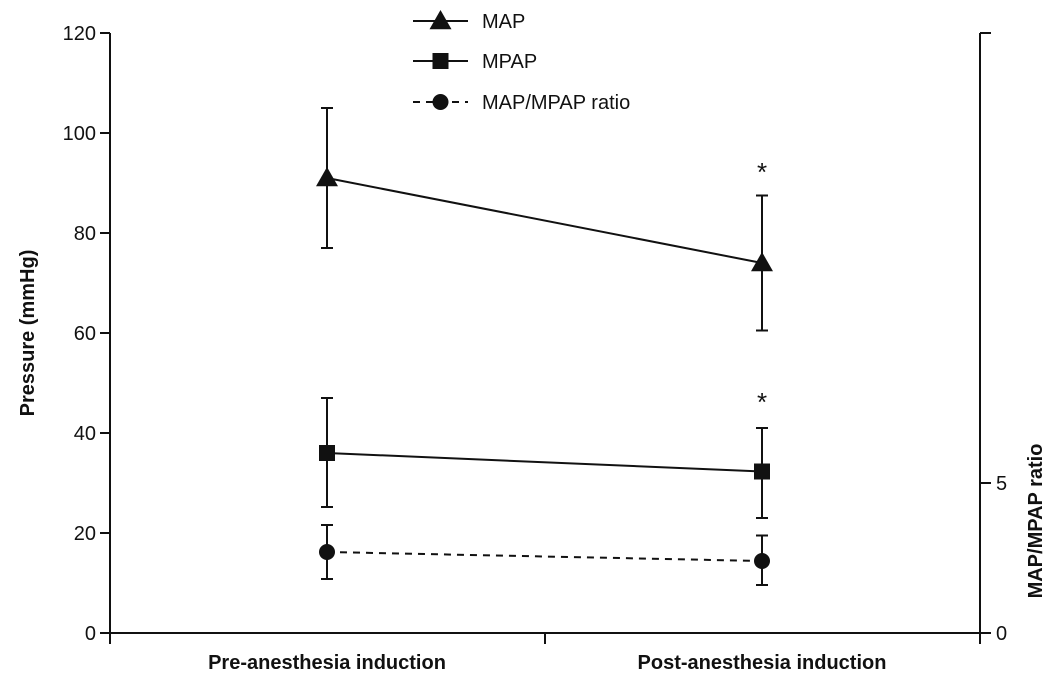 This screenshot has width=1050, height=680. What do you see at coordinates (28, 333) in the screenshot?
I see `left-axis-title: Pressure (mmHg)` at bounding box center [28, 333].